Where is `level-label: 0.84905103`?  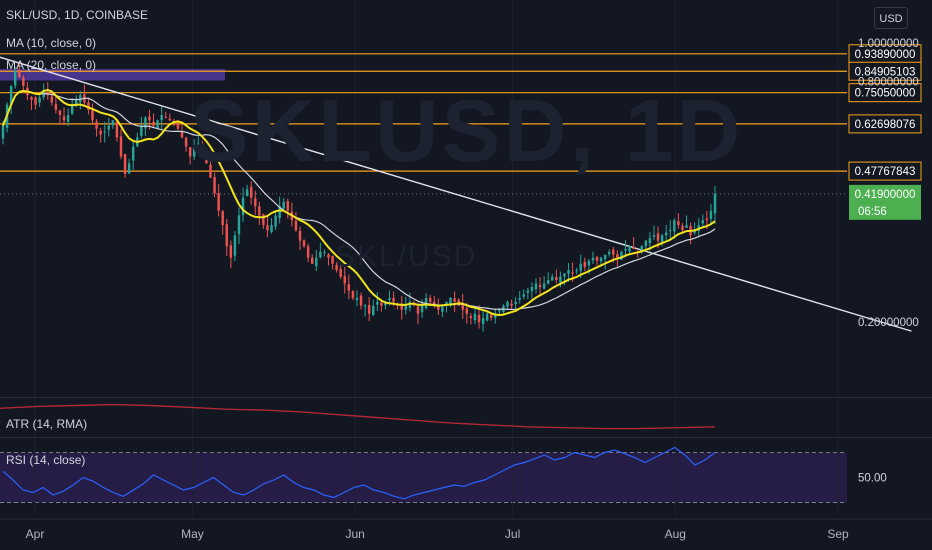 level-label: 0.84905103 is located at coordinates (885, 72).